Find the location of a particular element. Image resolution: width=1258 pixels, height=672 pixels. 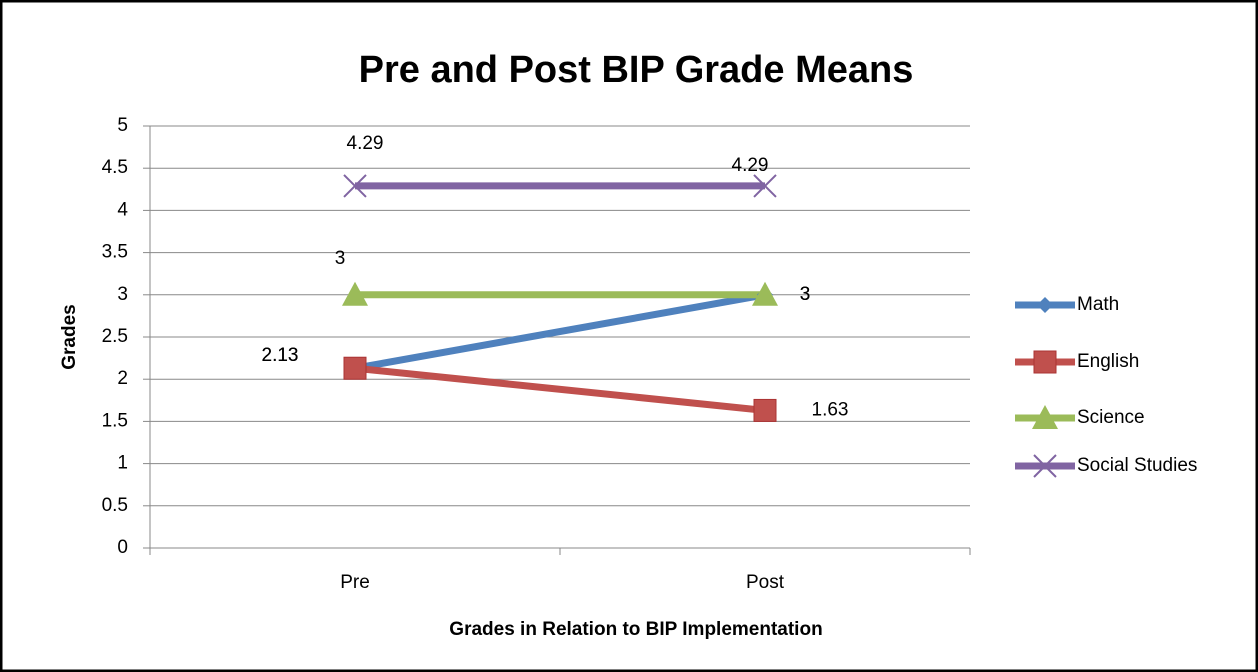

legend-label: English is located at coordinates (1108, 361).